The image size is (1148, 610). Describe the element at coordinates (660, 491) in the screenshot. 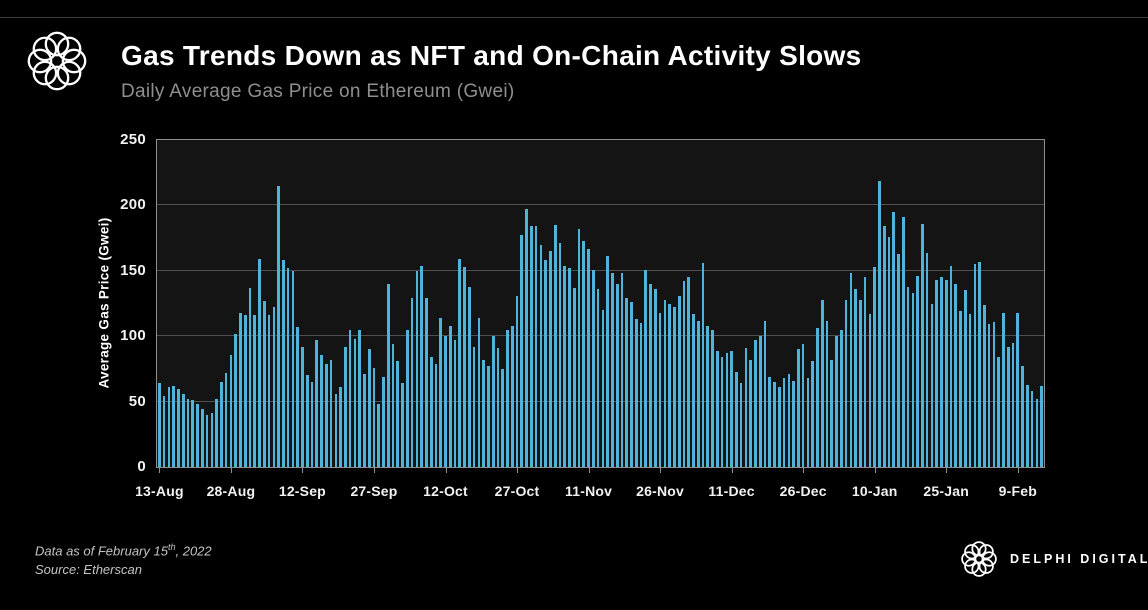

I see `x-tick-label: 26-Nov` at that location.